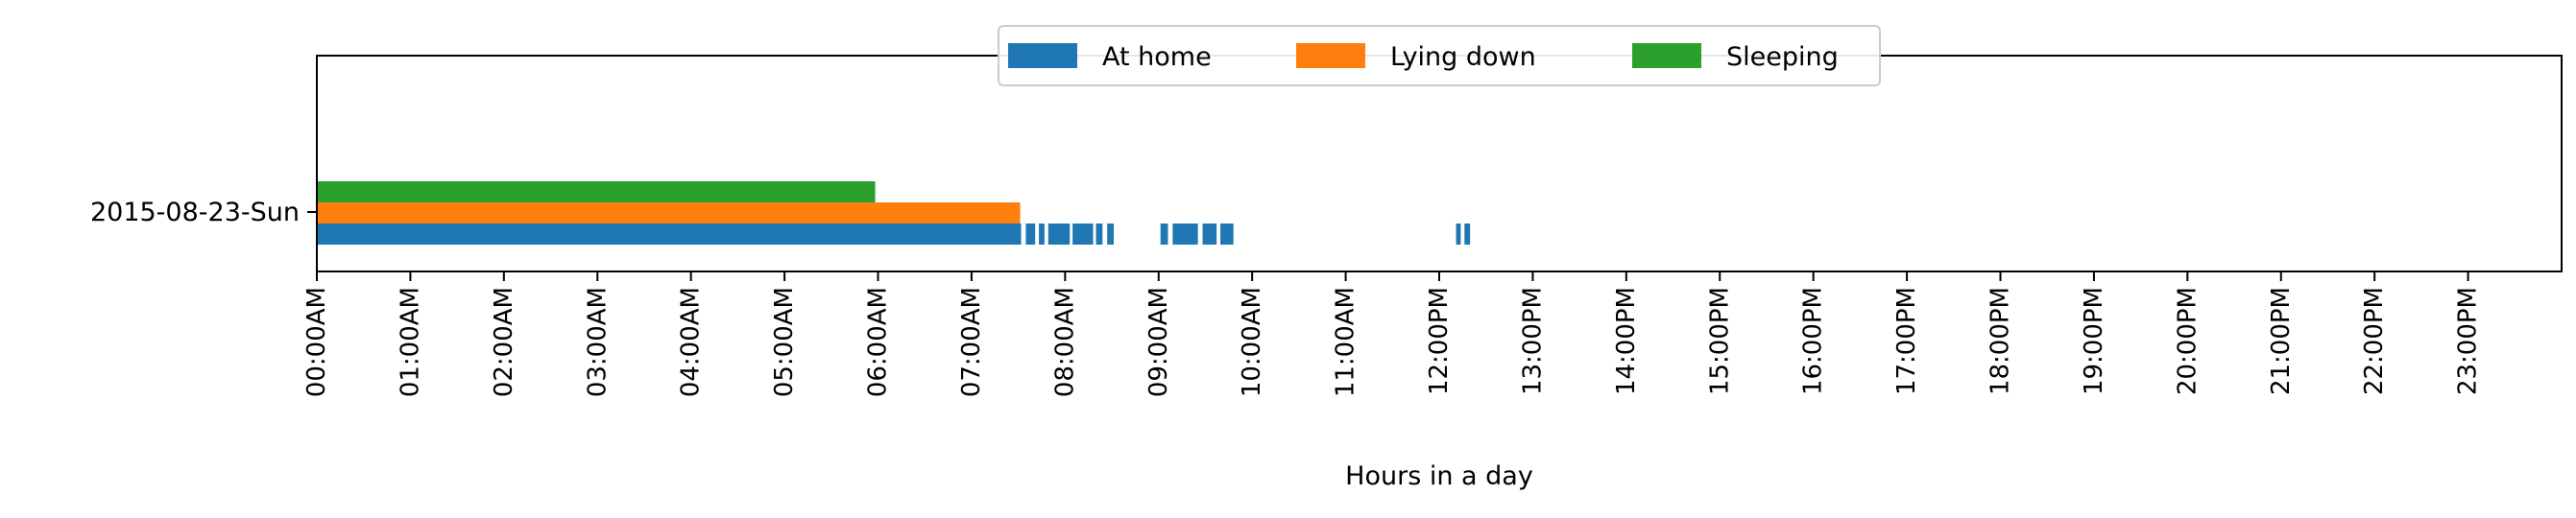  Describe the element at coordinates (2000, 341) in the screenshot. I see `x-tick-label: 18:00PM` at that location.